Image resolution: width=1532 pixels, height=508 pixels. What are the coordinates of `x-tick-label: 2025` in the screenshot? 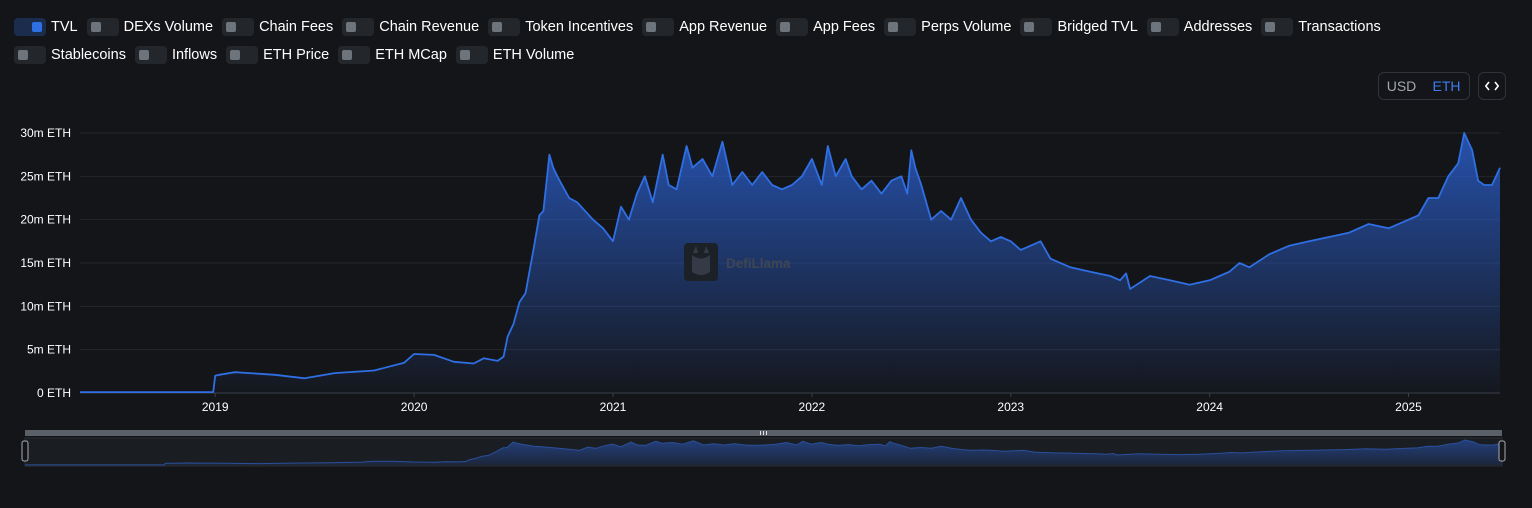 It's located at (1408, 407).